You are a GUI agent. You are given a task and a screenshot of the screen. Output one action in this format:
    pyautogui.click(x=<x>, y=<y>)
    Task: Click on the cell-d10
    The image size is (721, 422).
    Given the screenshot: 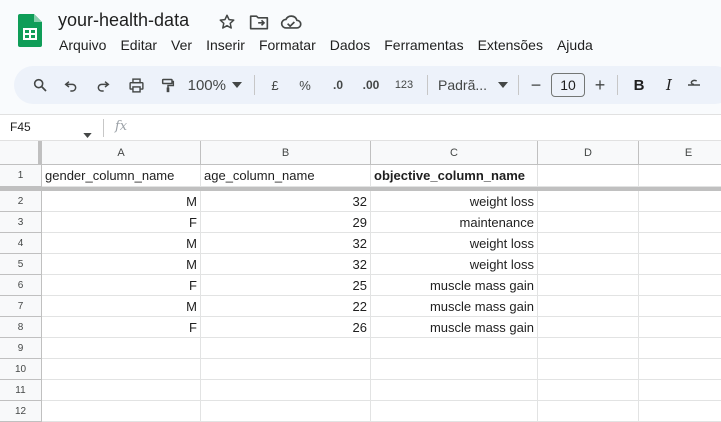 What is the action you would take?
    pyautogui.click(x=588, y=369)
    